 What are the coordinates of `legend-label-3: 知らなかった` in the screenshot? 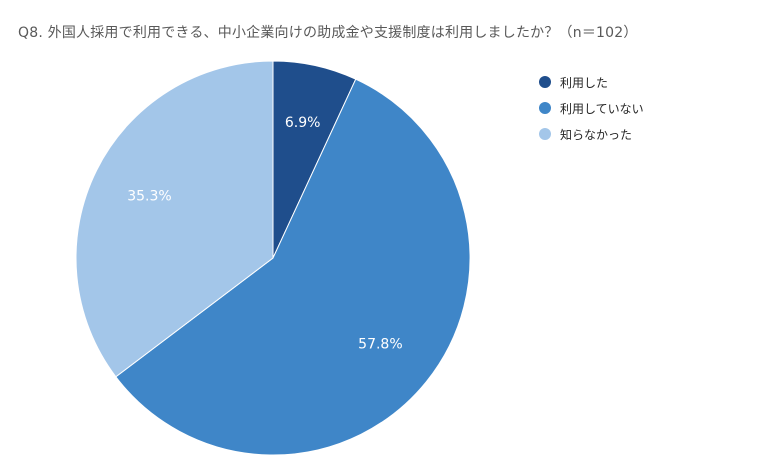 It's located at (596, 134).